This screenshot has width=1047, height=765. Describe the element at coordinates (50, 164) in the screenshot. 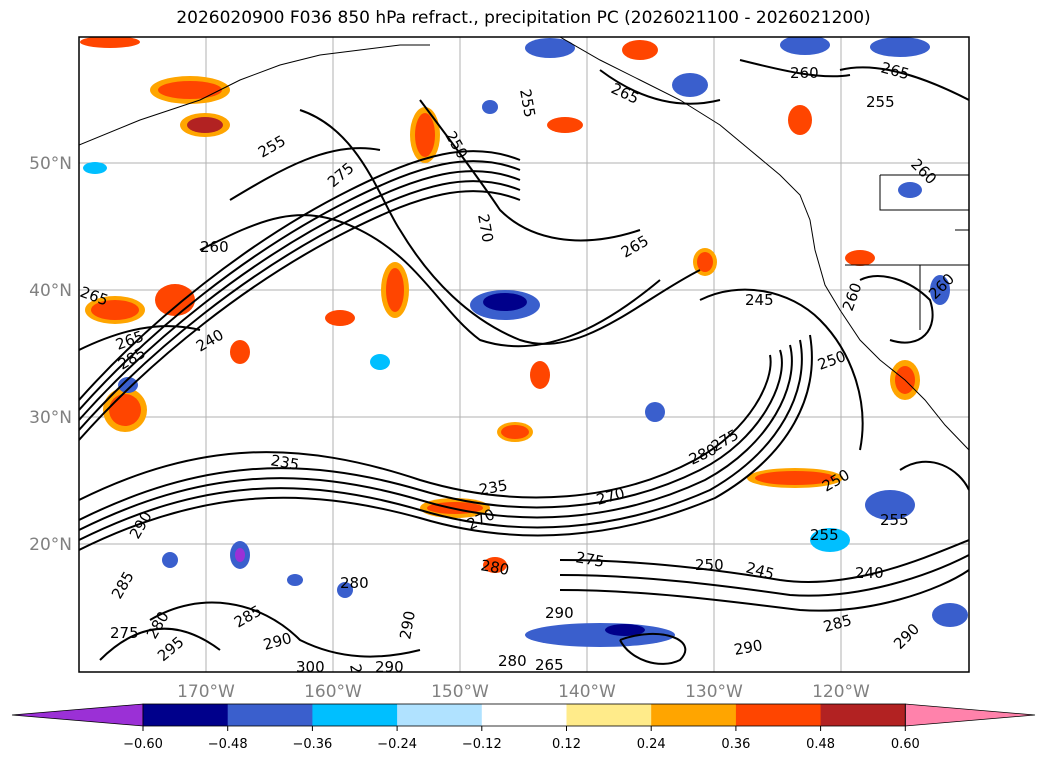

I see `lat-label: 50°N` at that location.